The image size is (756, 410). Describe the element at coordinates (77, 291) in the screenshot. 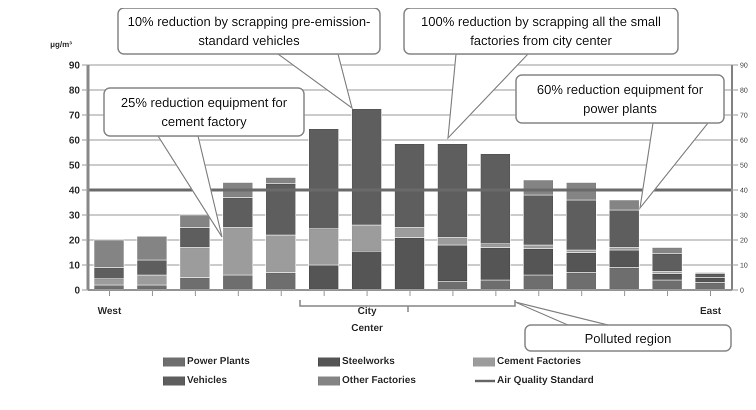

I see `y-tick-label: 0` at that location.